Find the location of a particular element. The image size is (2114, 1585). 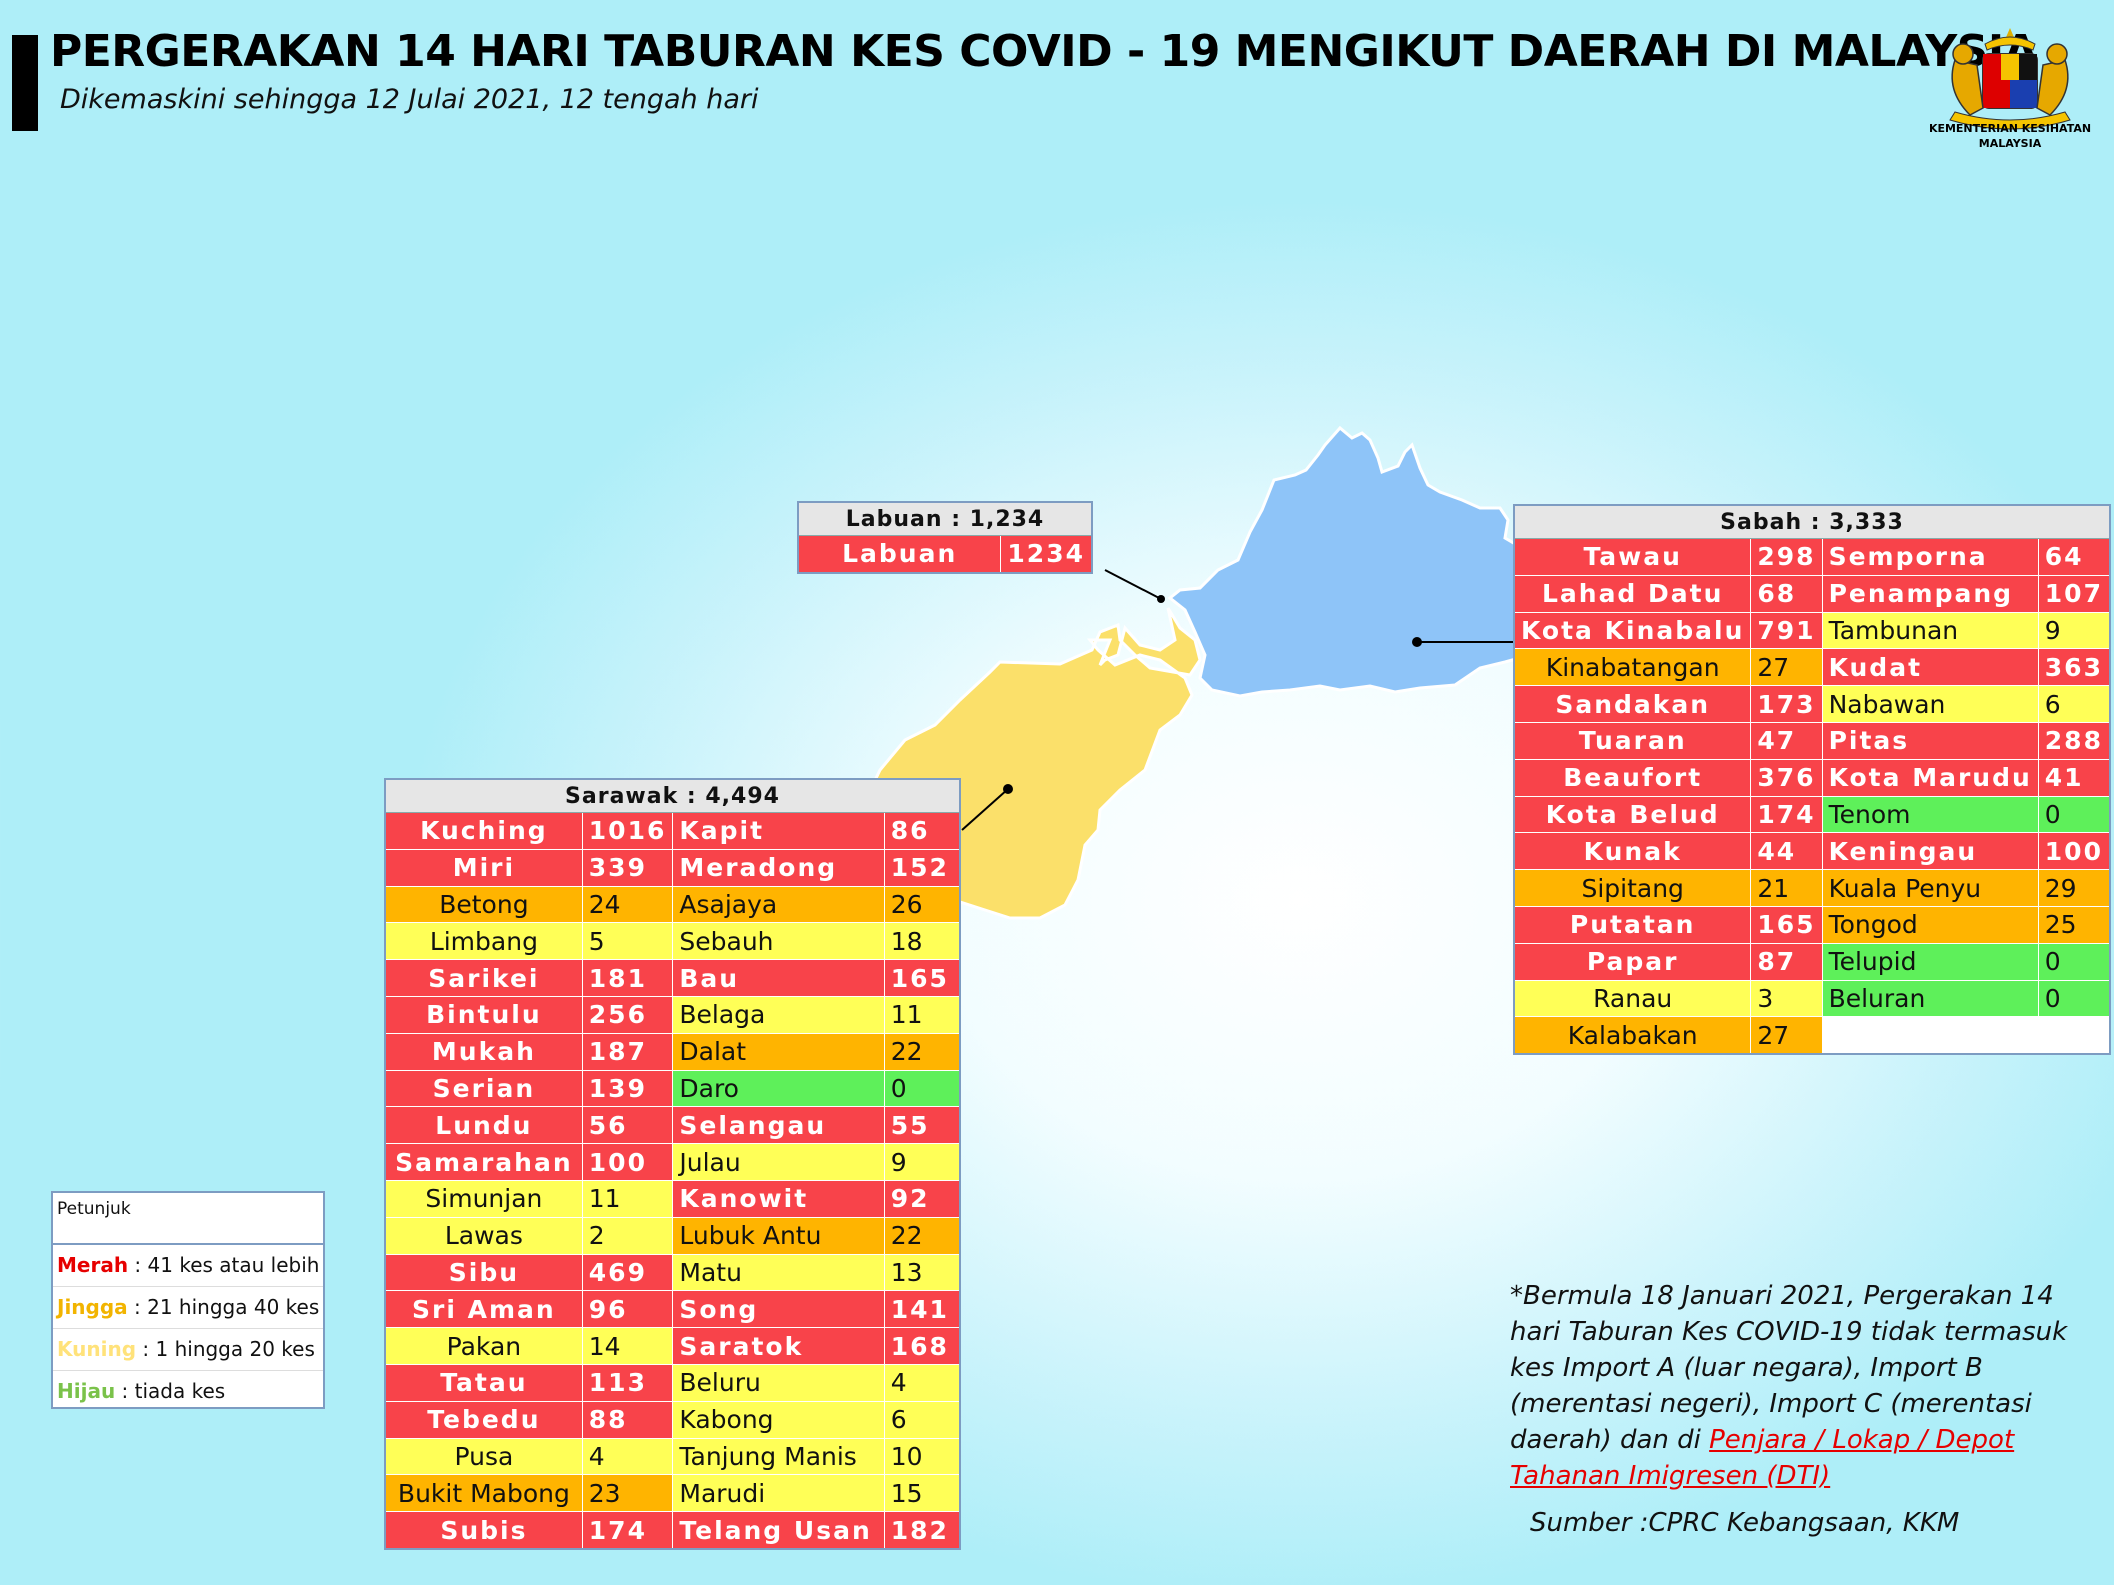

labuan-table-header: Labuan : 1,234 is located at coordinates (945, 518).